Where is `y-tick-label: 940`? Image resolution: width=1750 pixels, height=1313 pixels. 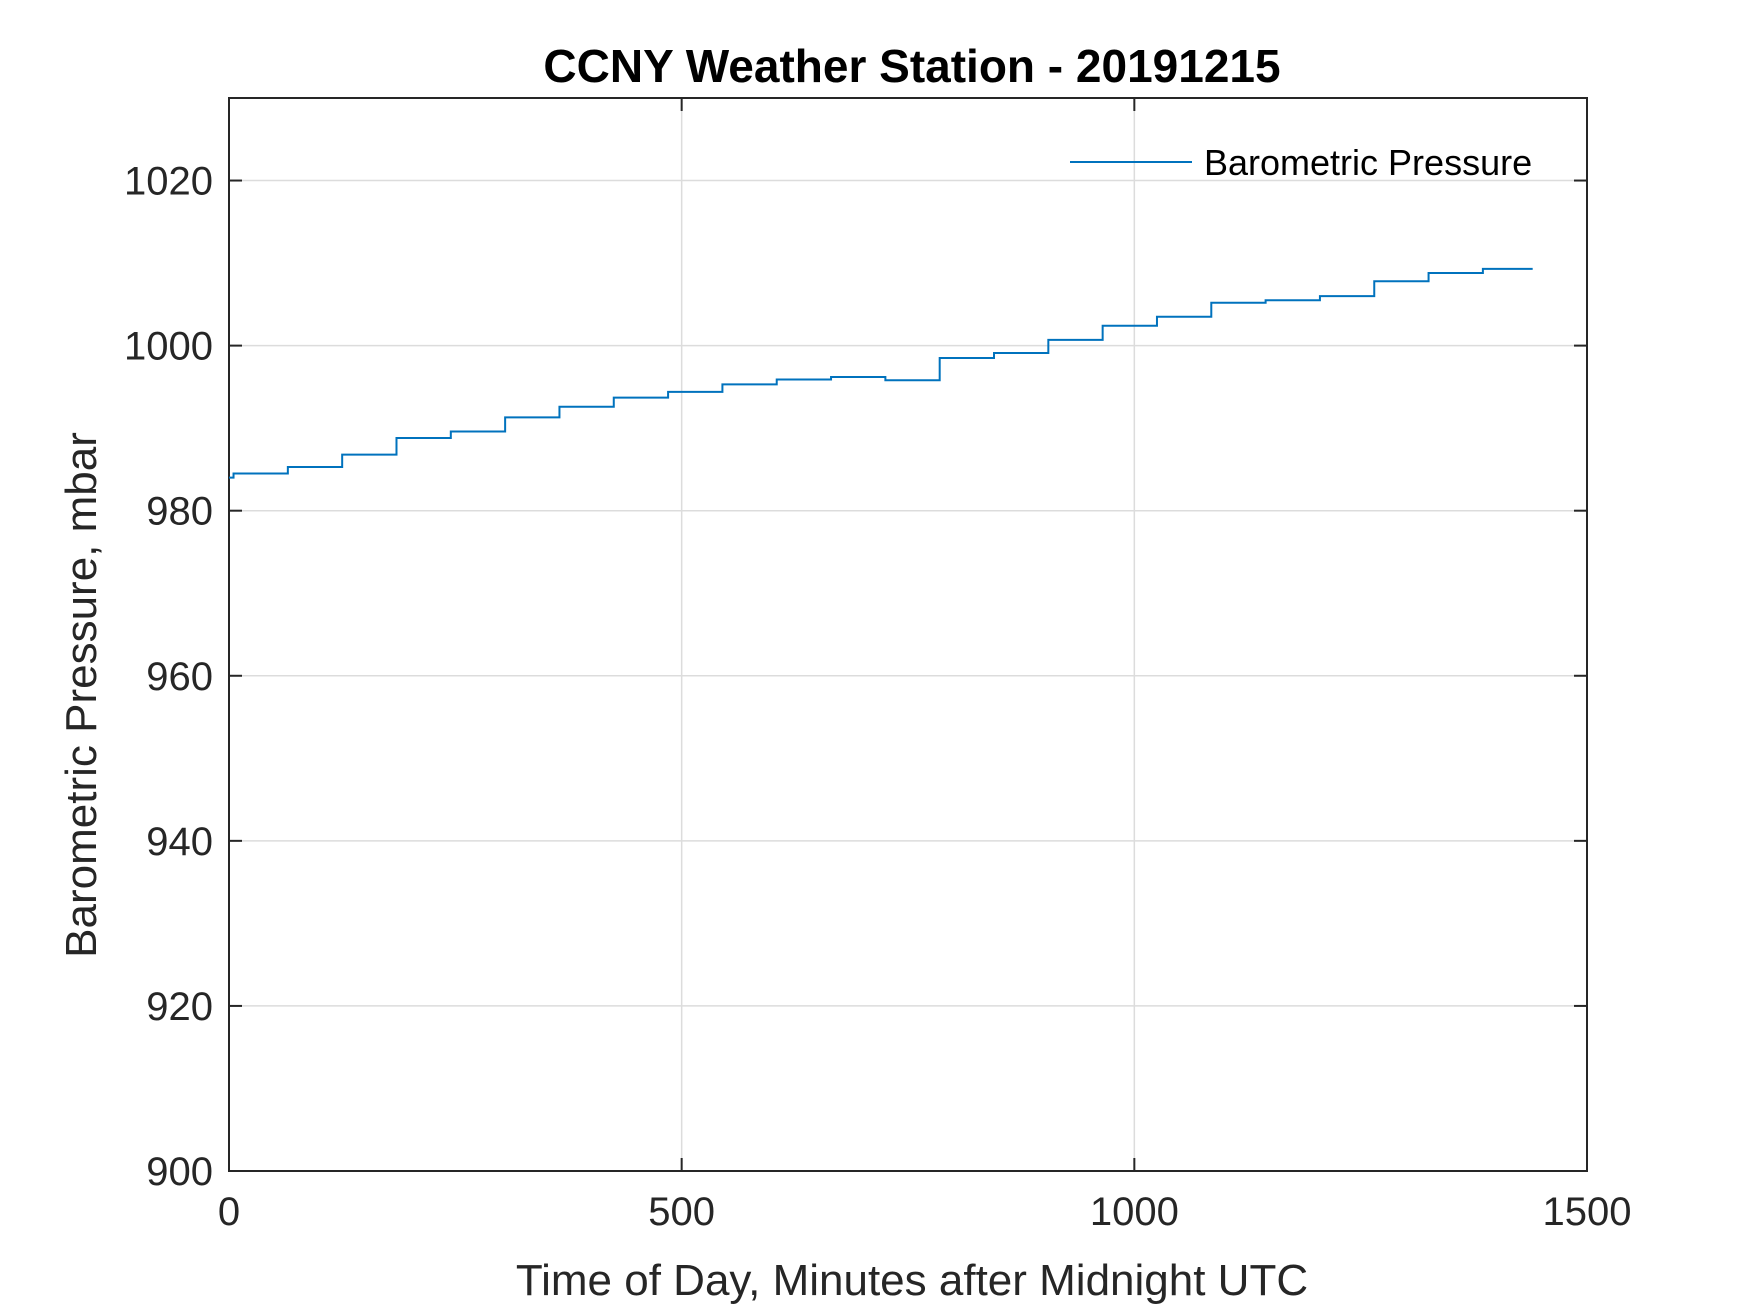
y-tick-label: 940 is located at coordinates (179, 842).